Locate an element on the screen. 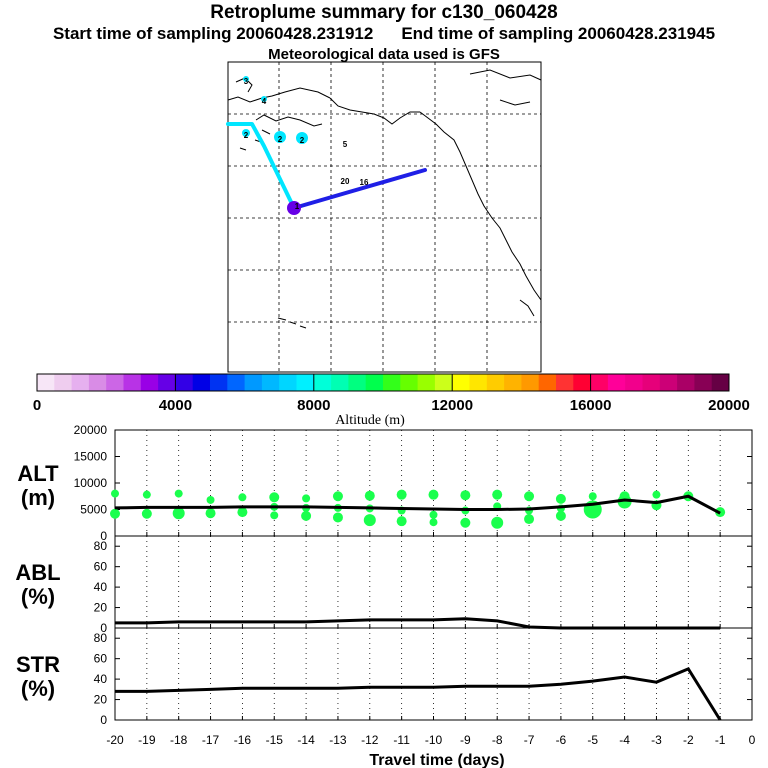  x-tick-label: -8 is located at coordinates (497, 740).